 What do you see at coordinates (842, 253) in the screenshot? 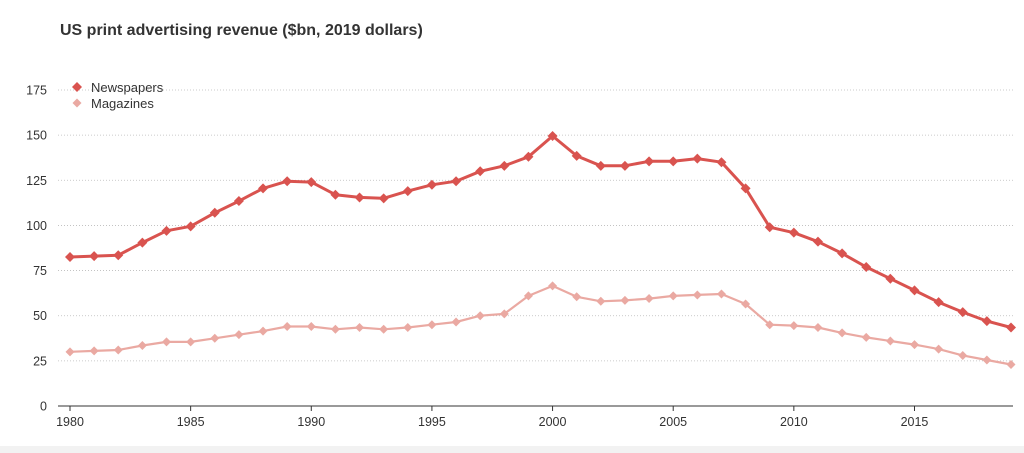
I see `data-point-newspapers-2012` at bounding box center [842, 253].